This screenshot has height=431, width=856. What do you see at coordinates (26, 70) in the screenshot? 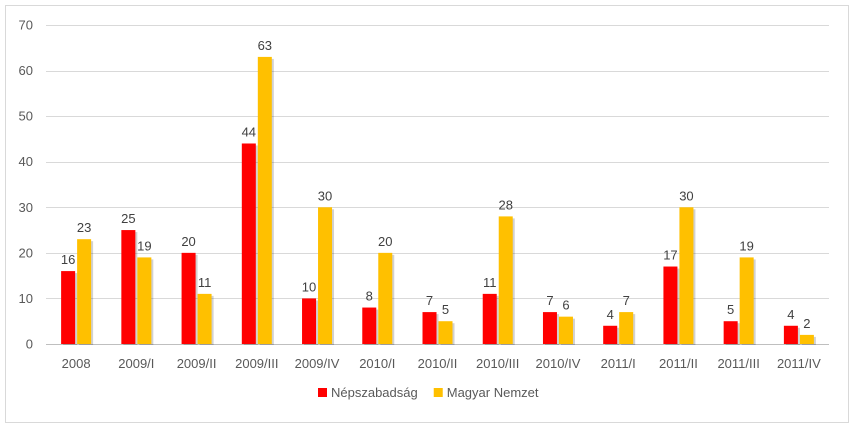
I see `y-tick-label: 60` at bounding box center [26, 70].